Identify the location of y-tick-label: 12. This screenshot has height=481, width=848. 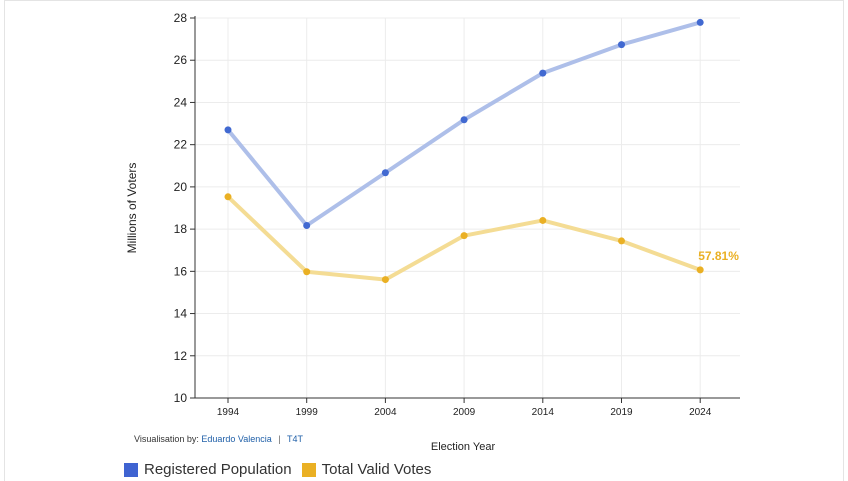
(181, 356).